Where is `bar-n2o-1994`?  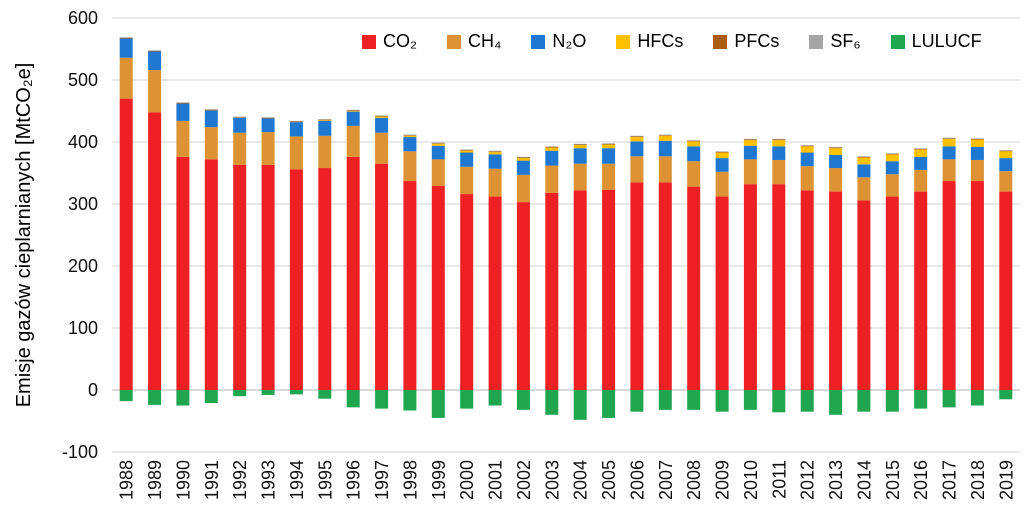 bar-n2o-1994 is located at coordinates (296, 129).